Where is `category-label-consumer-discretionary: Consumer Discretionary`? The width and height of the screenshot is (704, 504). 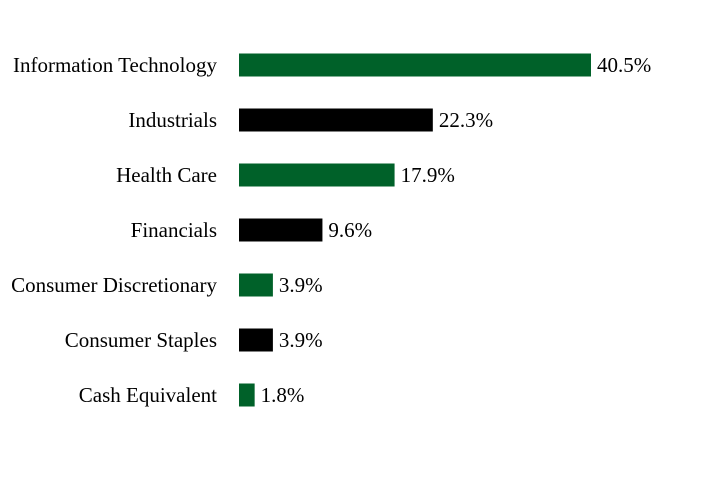
category-label-consumer-discretionary: Consumer Discretionary is located at coordinates (114, 285).